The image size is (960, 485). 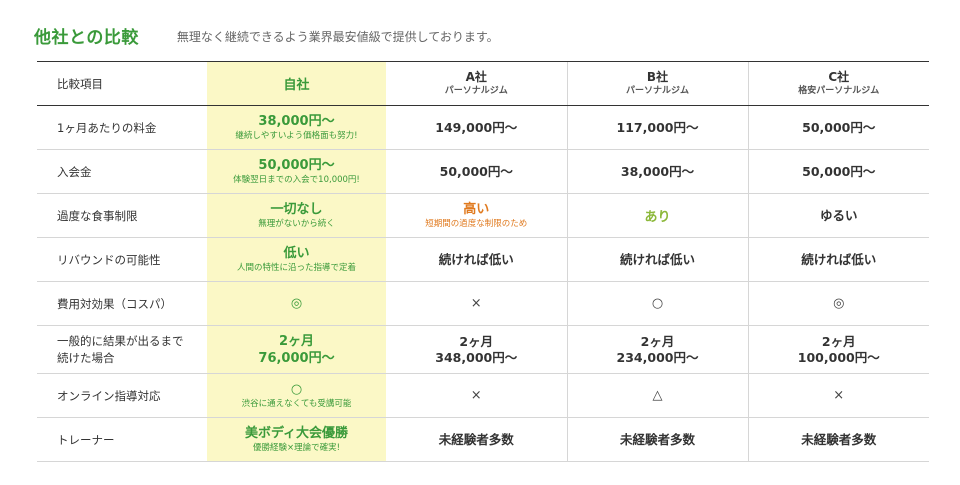 I want to click on company-c-name: C社, so click(x=839, y=77).